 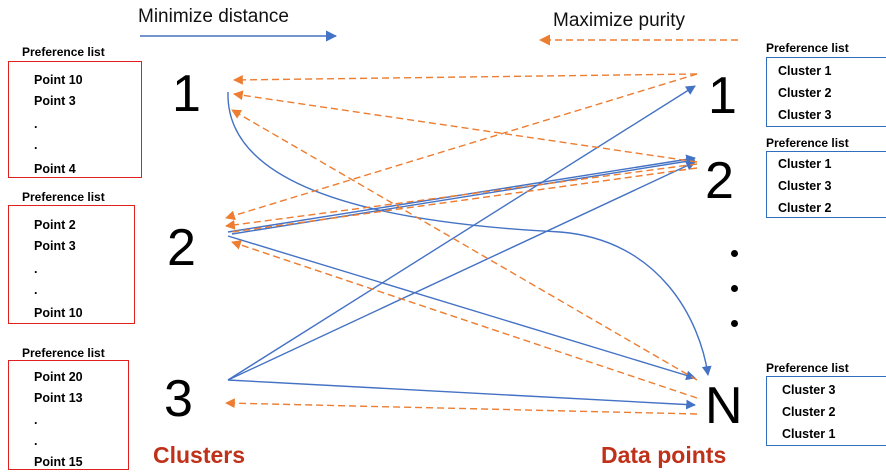 I want to click on edge-point2-to-cluster2-a, so click(x=461, y=196).